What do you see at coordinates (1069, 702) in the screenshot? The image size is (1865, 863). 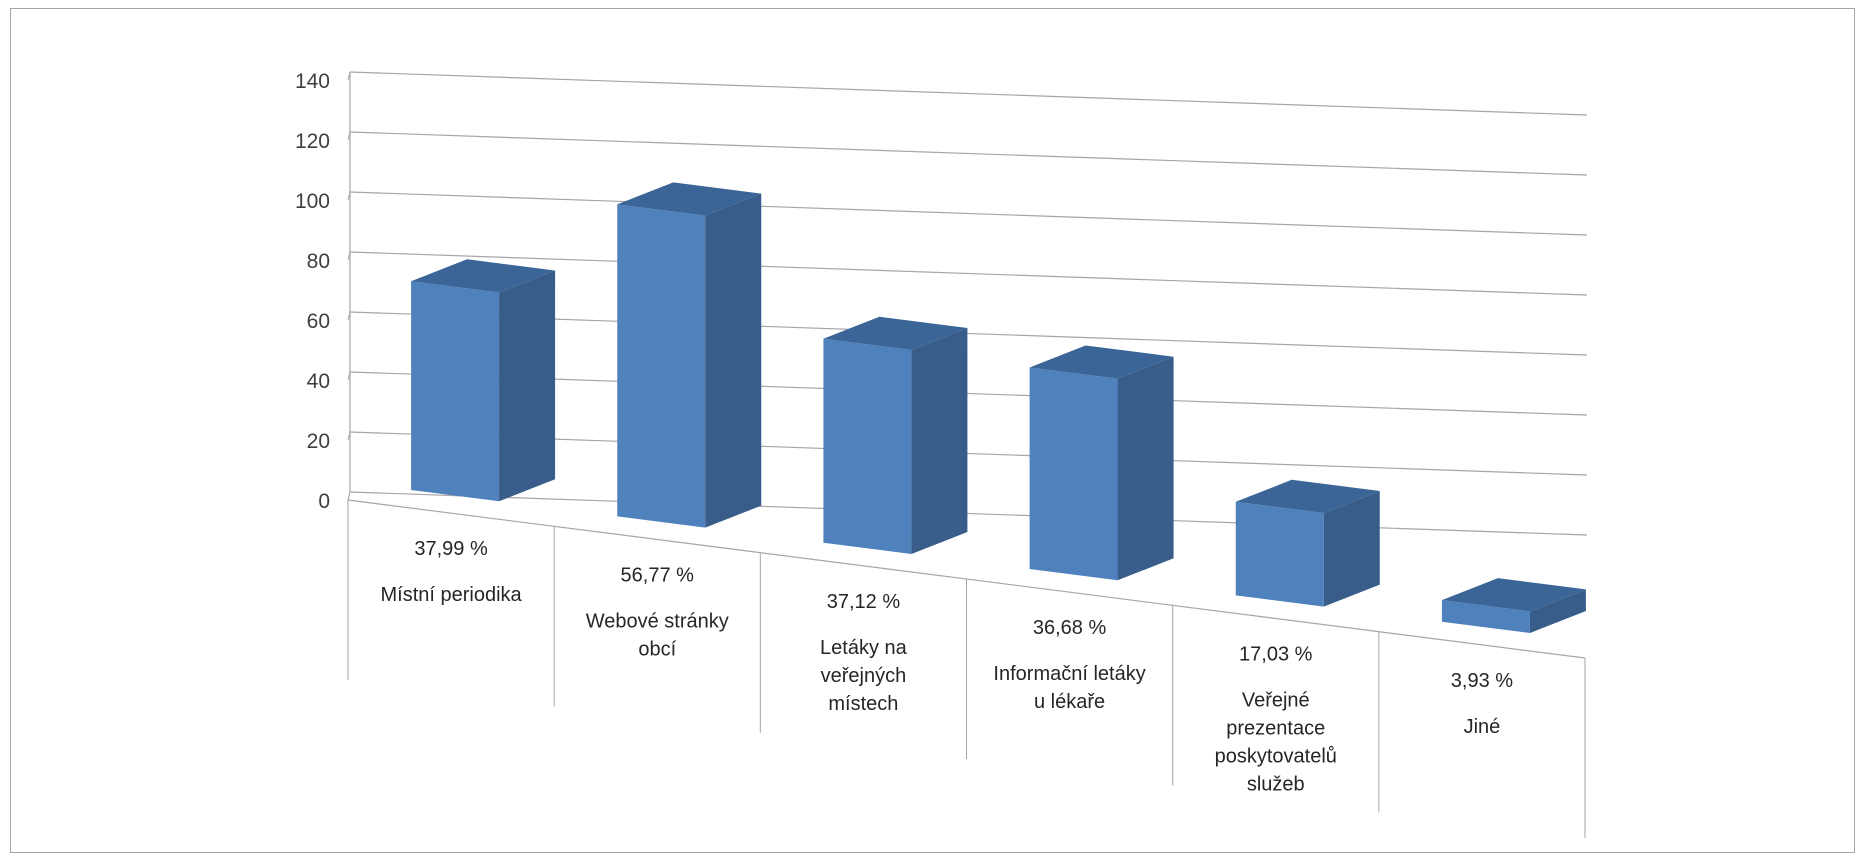 I see `category-label: u lékaře` at bounding box center [1069, 702].